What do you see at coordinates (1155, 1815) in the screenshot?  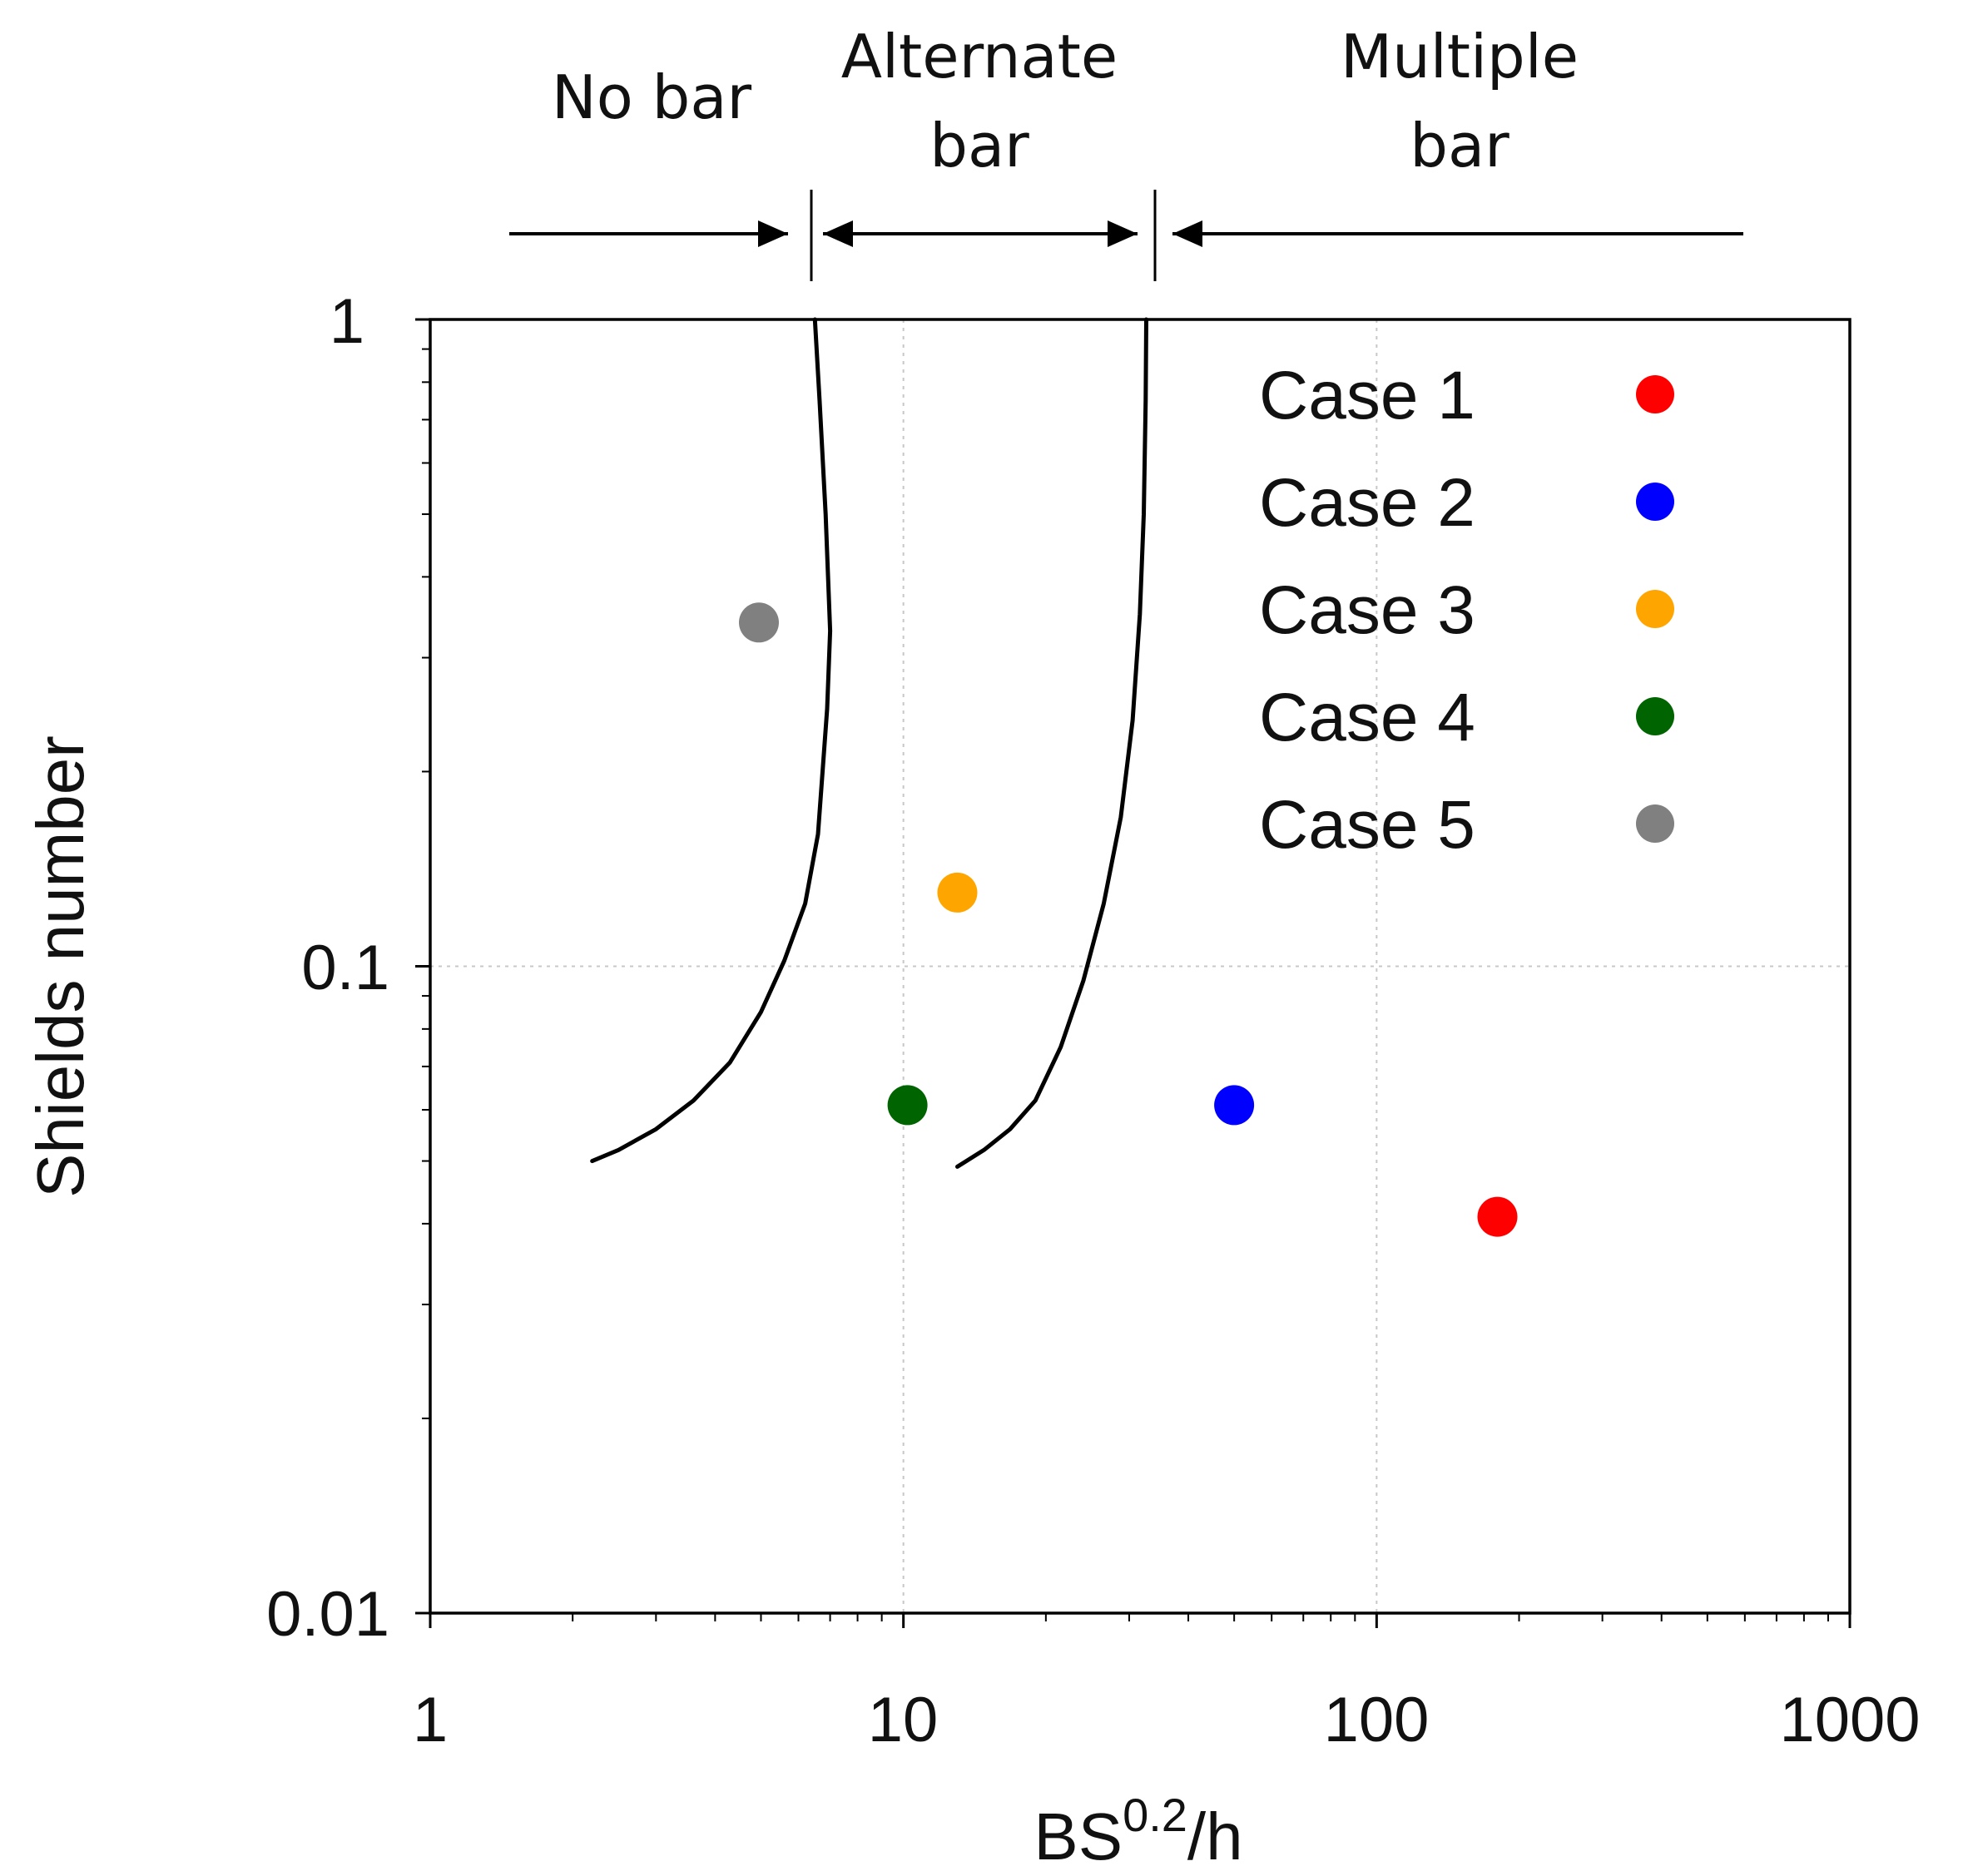 I see `x-axis-title-superscript: 0.2` at bounding box center [1155, 1815].